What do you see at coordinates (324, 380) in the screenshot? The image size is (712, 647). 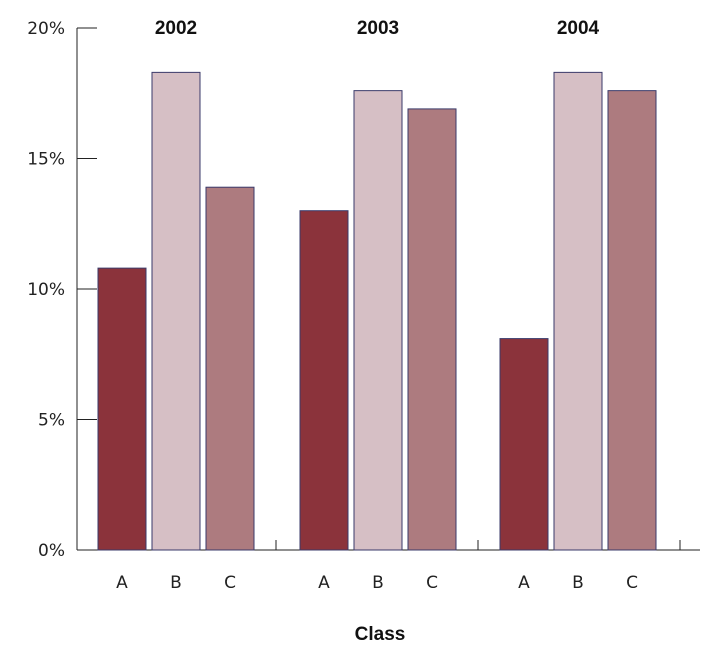 I see `bar-2003-A` at bounding box center [324, 380].